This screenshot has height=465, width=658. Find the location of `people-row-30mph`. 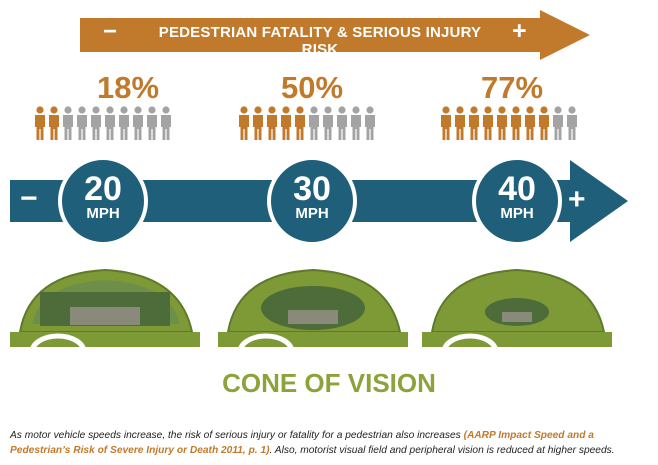

people-row-30mph is located at coordinates (307, 123).